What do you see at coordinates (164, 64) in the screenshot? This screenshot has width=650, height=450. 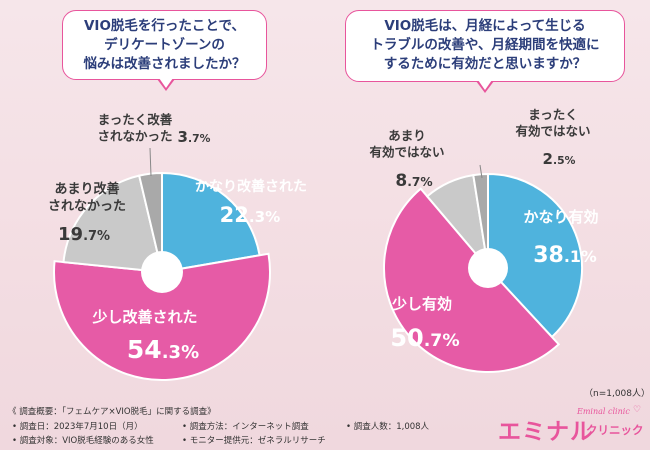 I see `question-left-line-3: 悩みは改善されましたか？` at bounding box center [164, 64].